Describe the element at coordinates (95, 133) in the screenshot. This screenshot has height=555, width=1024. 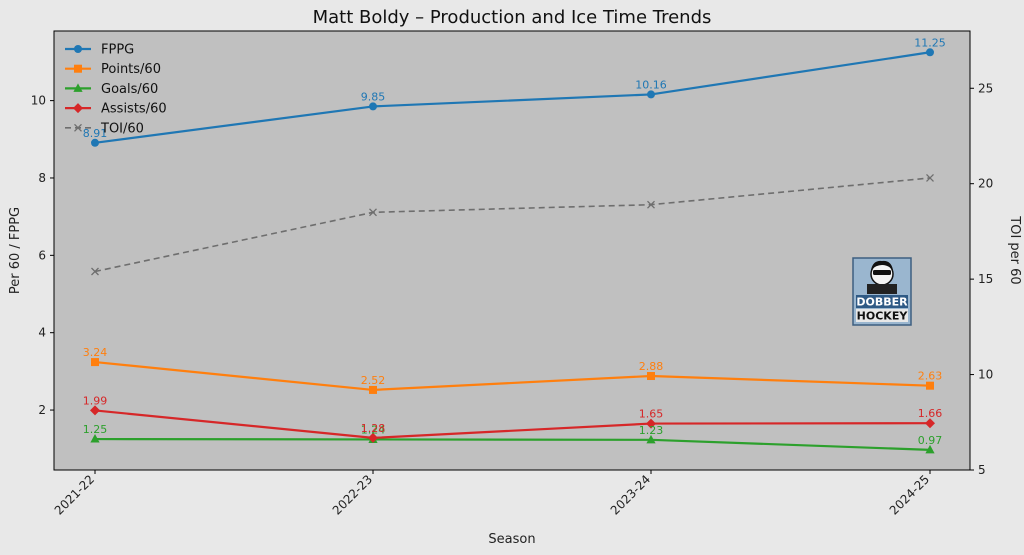
I see `data-label-fppg: 8.91` at that location.